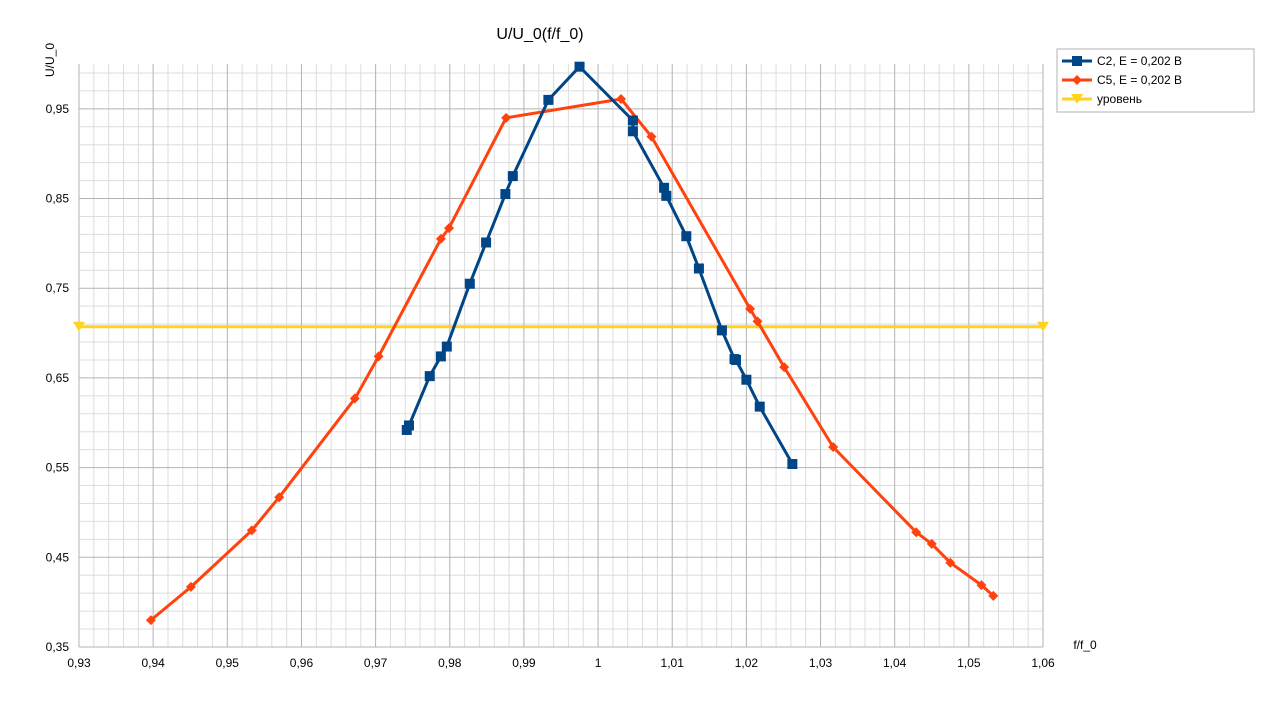 The width and height of the screenshot is (1275, 704). What do you see at coordinates (58, 378) in the screenshot?
I see `y-tick-label: 0,65` at bounding box center [58, 378].